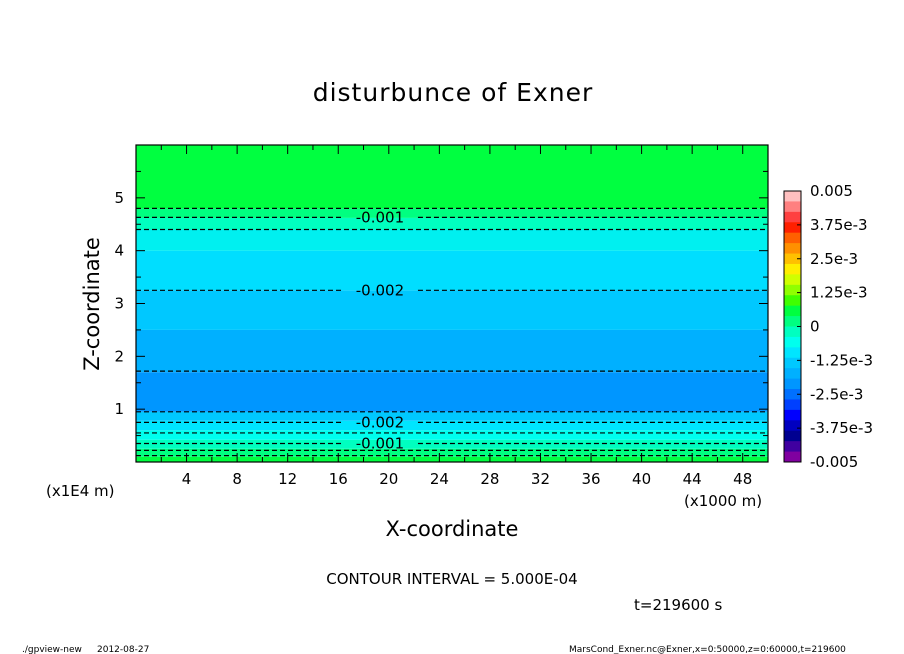 The height and width of the screenshot is (654, 904). What do you see at coordinates (489, 479) in the screenshot?
I see `x-tick-label: 28` at bounding box center [489, 479].